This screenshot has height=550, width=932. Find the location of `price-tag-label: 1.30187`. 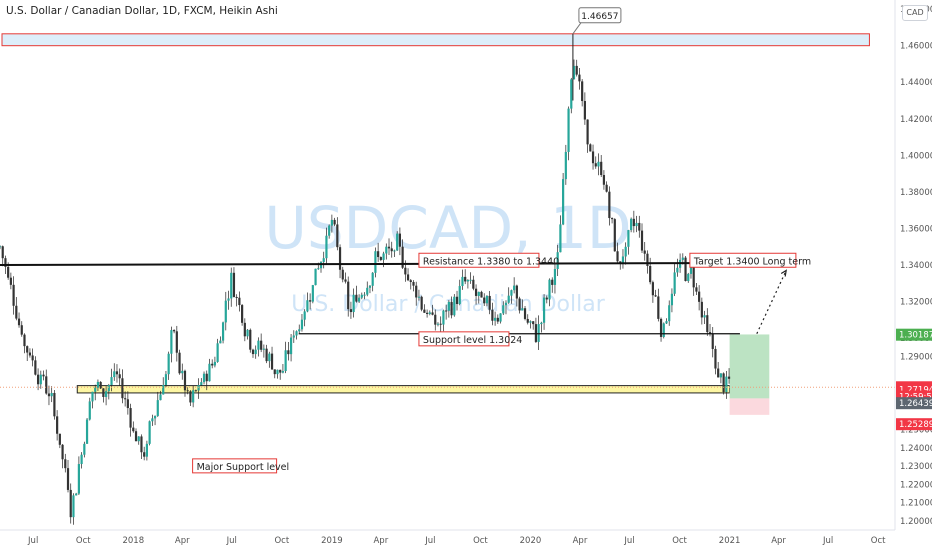

price-tag-label: 1.30187 is located at coordinates (915, 336).